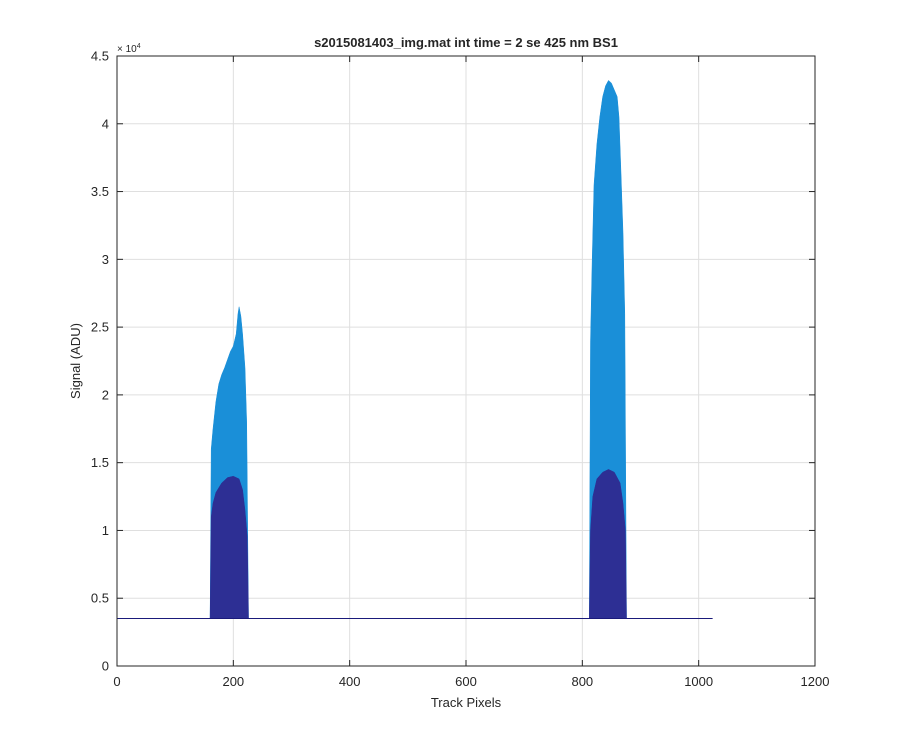 The image size is (900, 750). I want to click on y-tick-label: 3, so click(105, 259).